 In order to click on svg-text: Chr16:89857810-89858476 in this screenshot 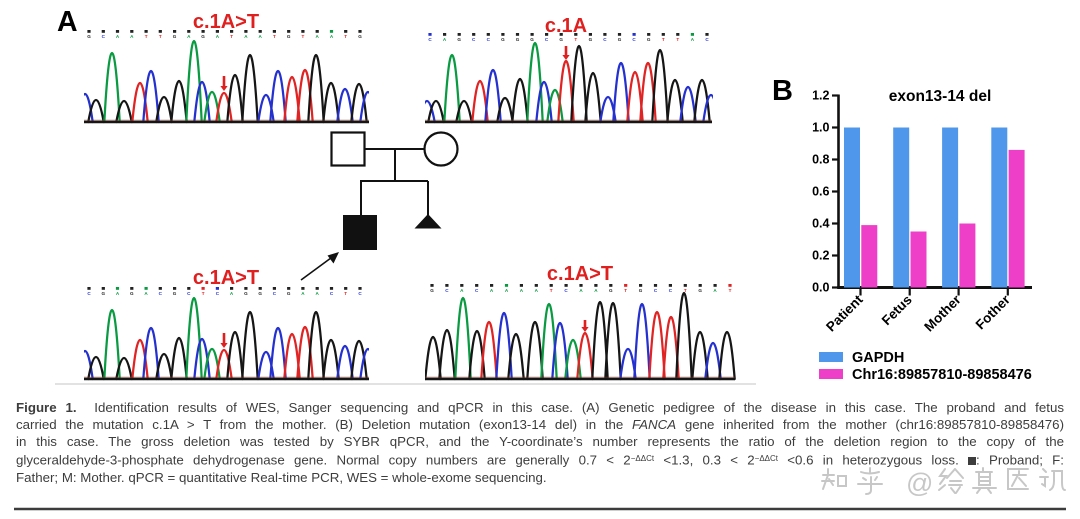, I will do `click(942, 375)`.